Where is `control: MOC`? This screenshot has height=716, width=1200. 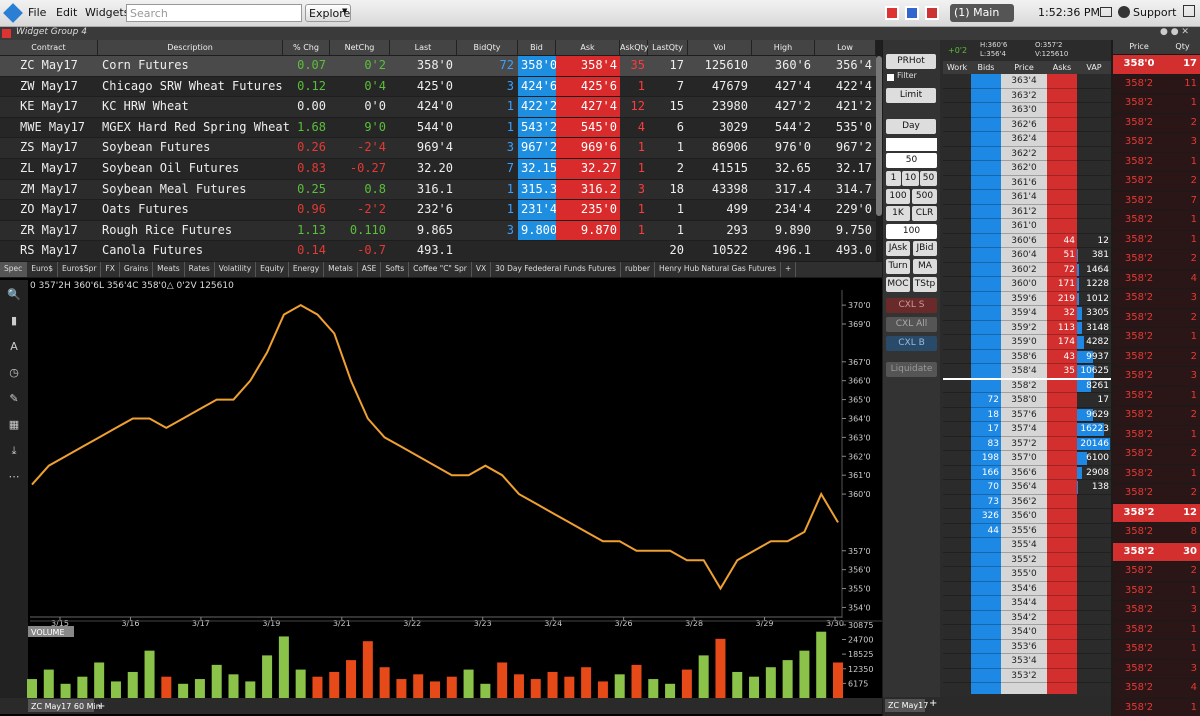
control: MOC is located at coordinates (898, 284).